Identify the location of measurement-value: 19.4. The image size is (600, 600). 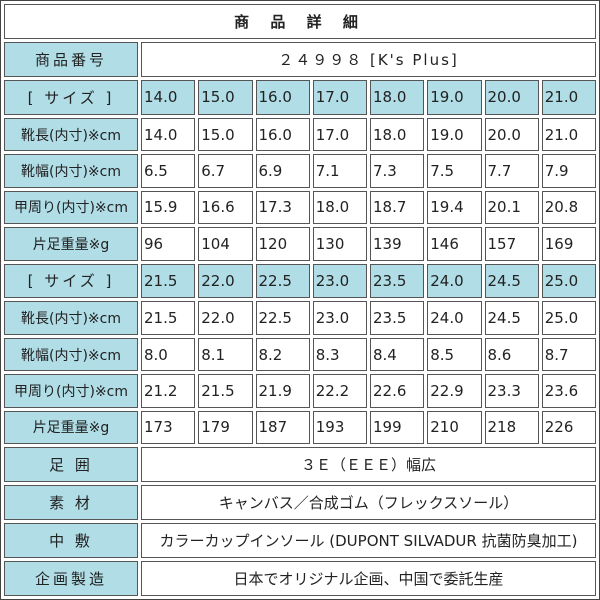
(454, 207).